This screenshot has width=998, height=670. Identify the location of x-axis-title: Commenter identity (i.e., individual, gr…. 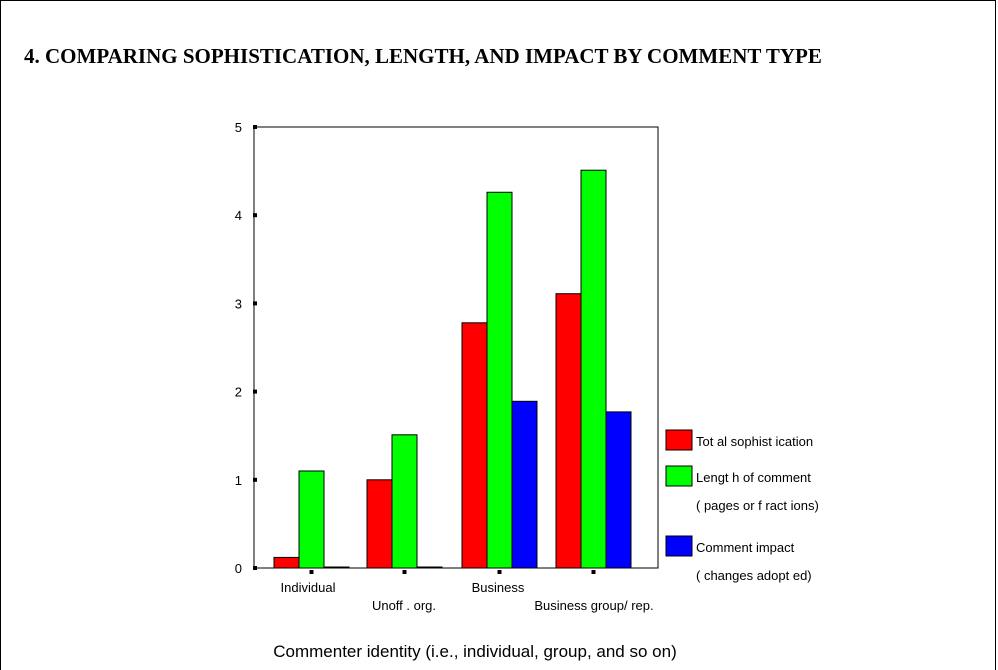
(474, 651).